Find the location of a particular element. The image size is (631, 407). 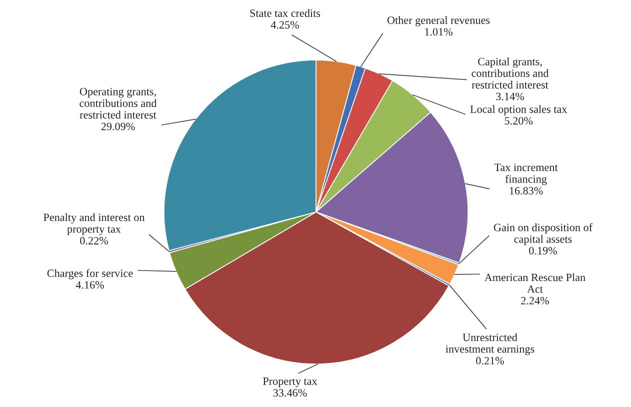

data-label: 0.21% is located at coordinates (490, 360).